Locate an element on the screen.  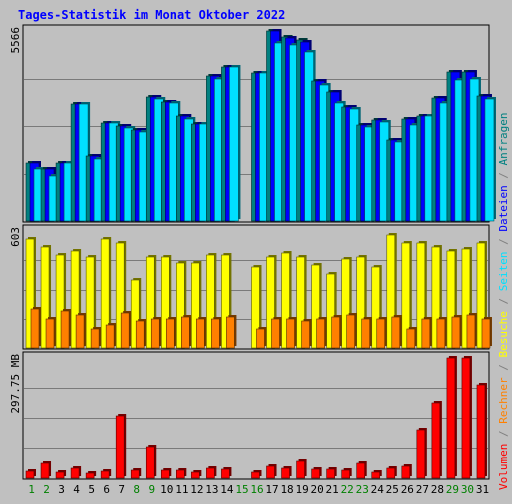
x-tick-label: 21 is located at coordinates (332, 489).